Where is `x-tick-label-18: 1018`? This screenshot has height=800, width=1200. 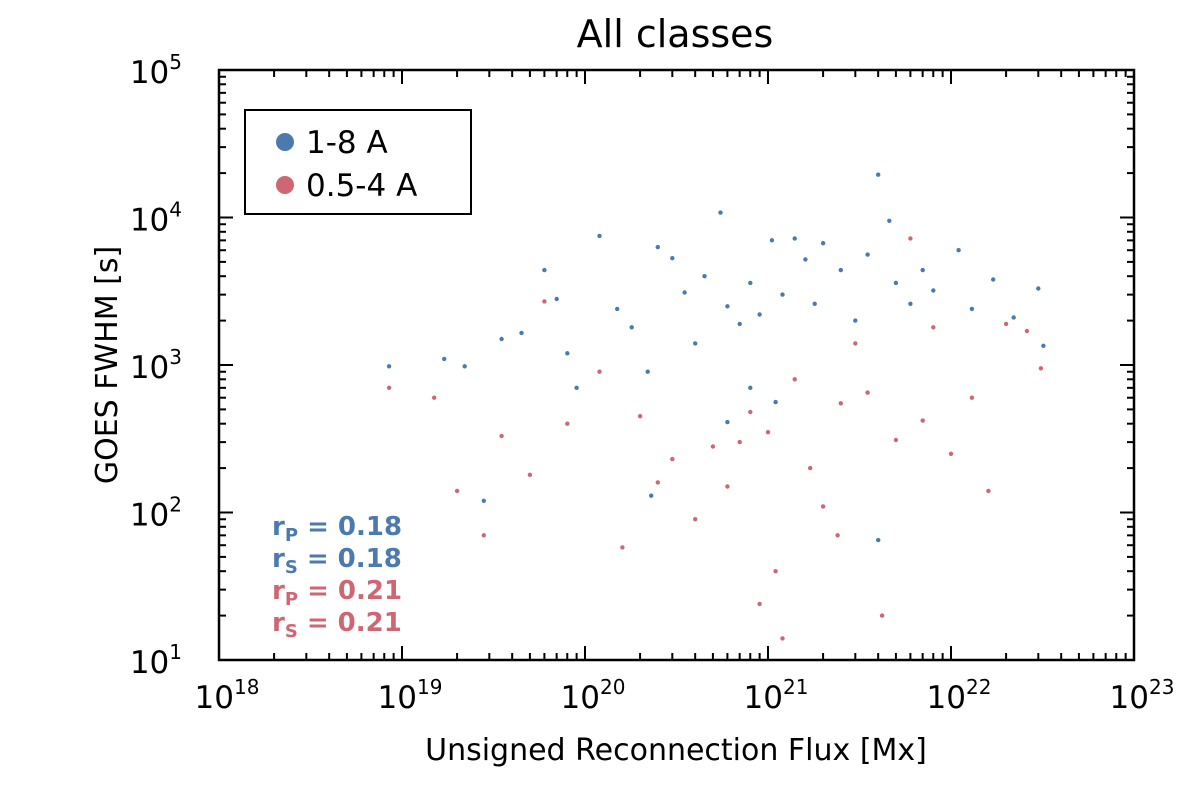 x-tick-label-18: 1018 is located at coordinates (227, 695).